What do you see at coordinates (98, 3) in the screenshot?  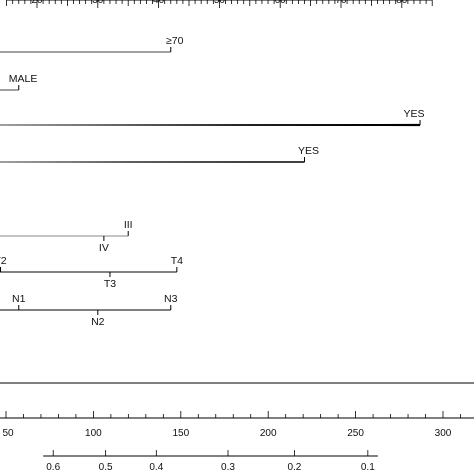 I see `points-tick-label: 30` at bounding box center [98, 3].